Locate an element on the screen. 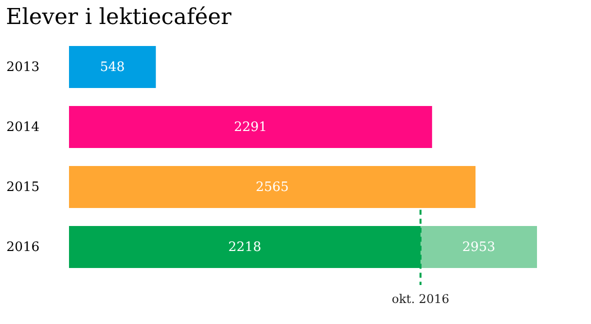  data-label: 2291 is located at coordinates (251, 127).